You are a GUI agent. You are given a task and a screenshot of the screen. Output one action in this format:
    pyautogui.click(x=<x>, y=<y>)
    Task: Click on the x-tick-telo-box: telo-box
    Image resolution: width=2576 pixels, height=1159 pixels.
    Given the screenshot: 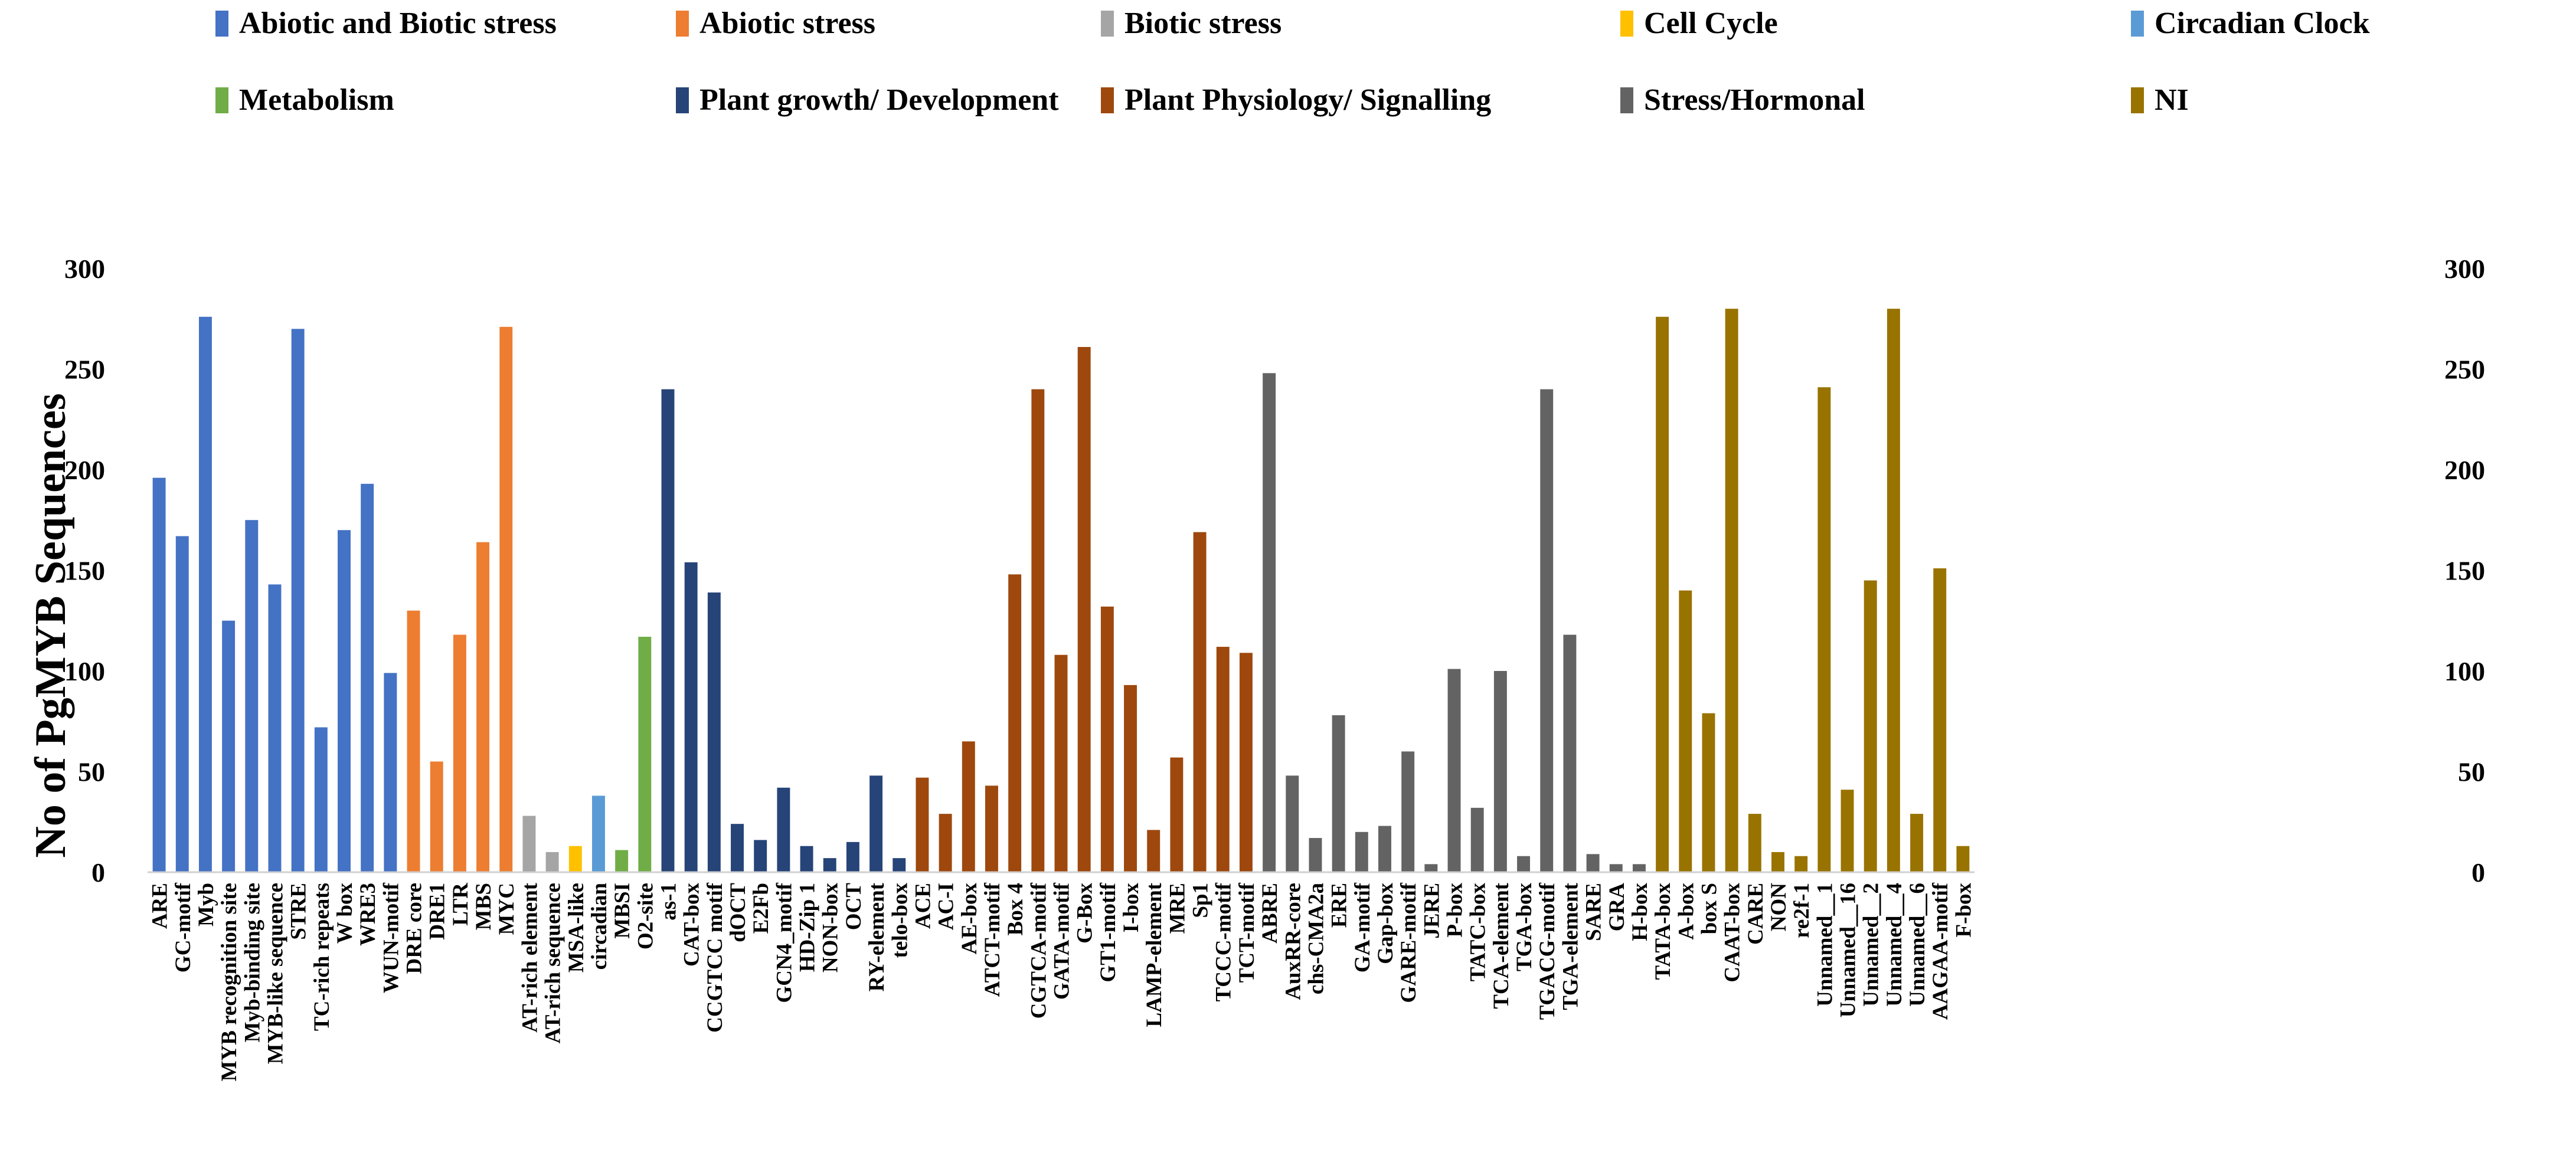 What is the action you would take?
    pyautogui.click(x=900, y=920)
    